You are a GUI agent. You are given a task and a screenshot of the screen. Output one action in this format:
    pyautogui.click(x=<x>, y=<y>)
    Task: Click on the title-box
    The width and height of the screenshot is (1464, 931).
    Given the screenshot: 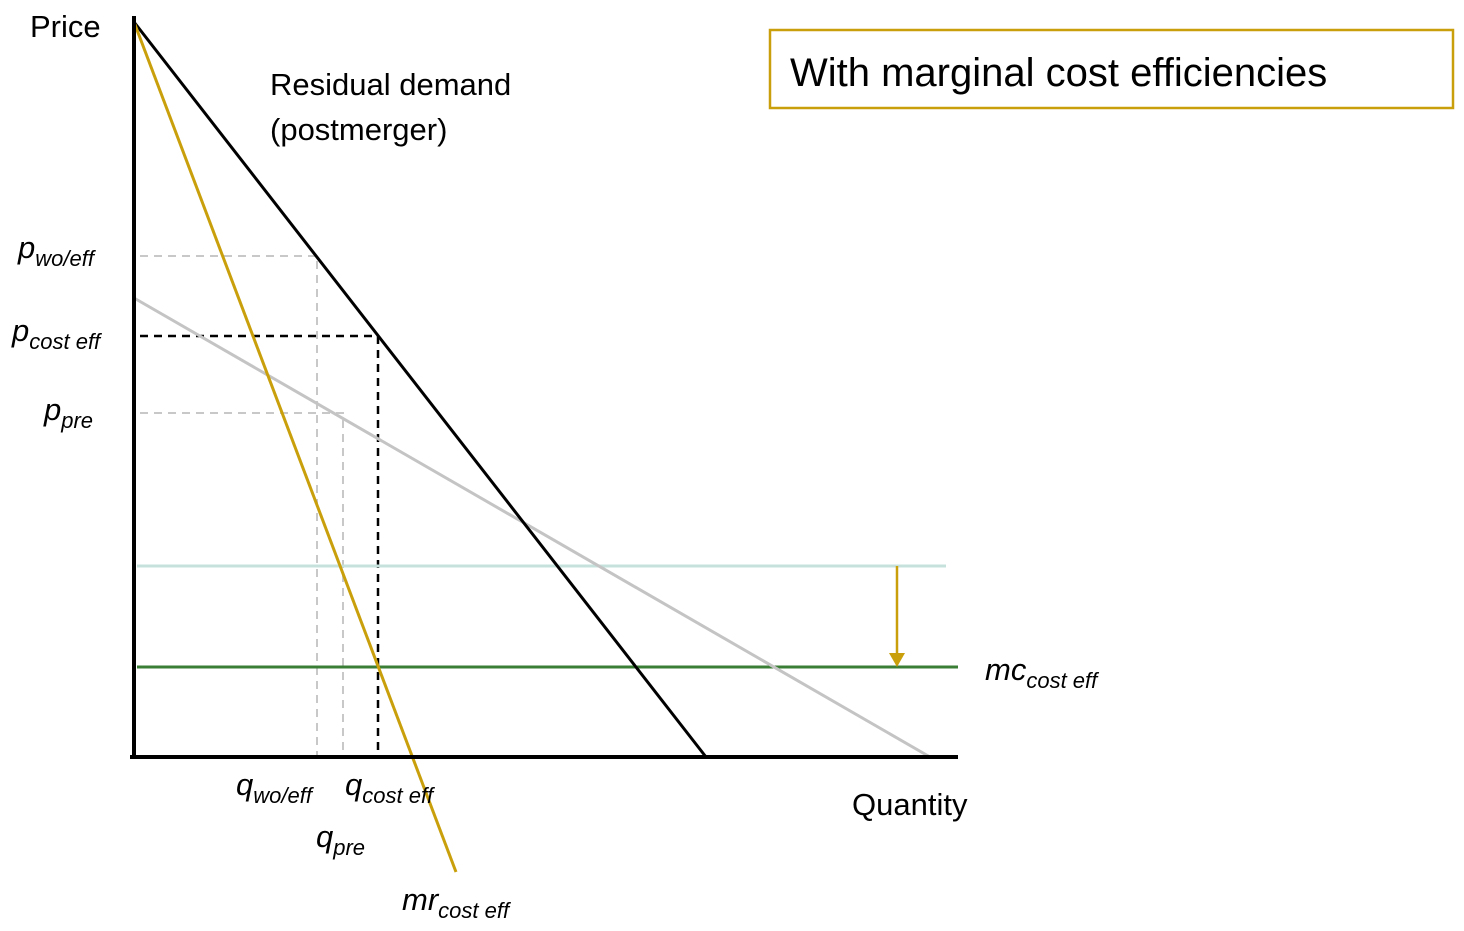 What is the action you would take?
    pyautogui.click(x=1111, y=69)
    